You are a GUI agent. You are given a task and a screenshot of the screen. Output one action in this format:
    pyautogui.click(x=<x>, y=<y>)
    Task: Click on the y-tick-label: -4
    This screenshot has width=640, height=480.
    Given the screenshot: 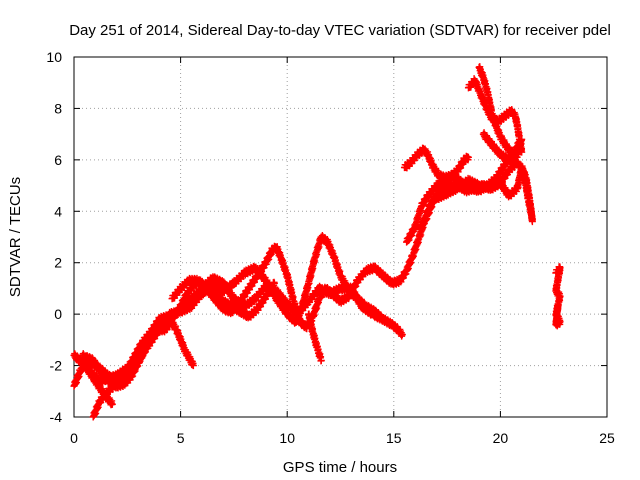 What is the action you would take?
    pyautogui.click(x=56, y=417)
    